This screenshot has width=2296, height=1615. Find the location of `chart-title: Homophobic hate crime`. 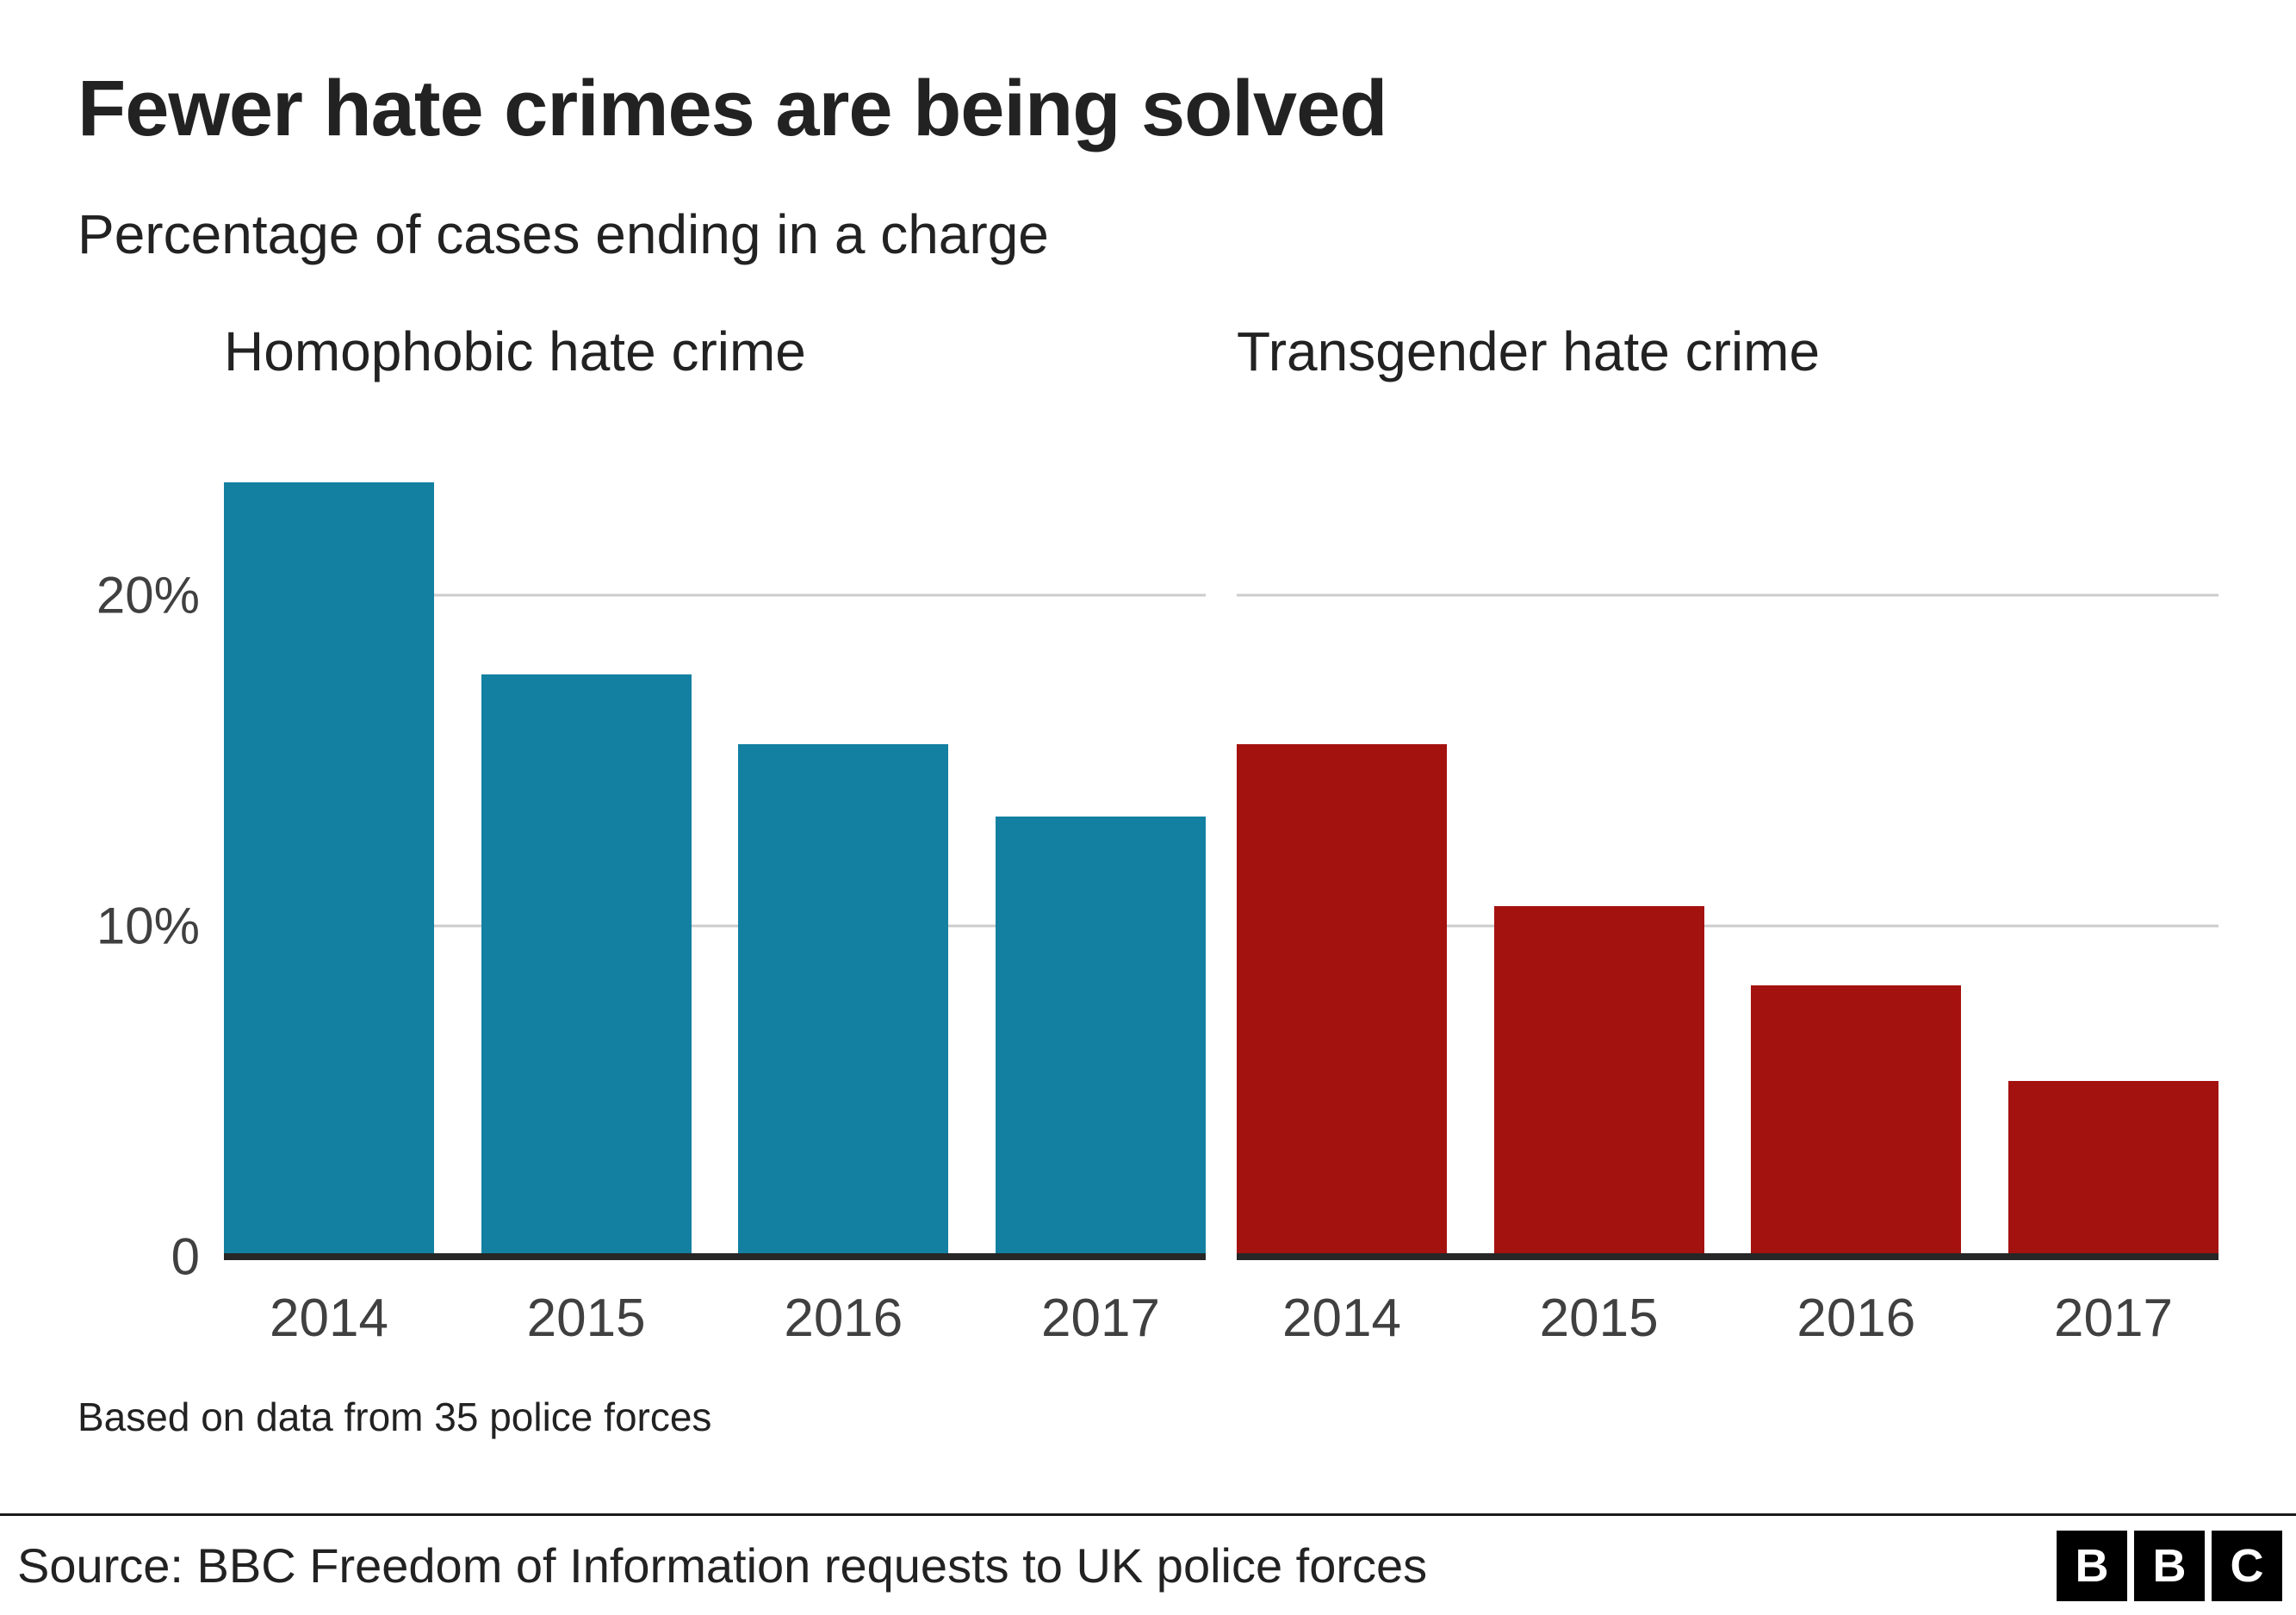

chart-title: Homophobic hate crime is located at coordinates (515, 351).